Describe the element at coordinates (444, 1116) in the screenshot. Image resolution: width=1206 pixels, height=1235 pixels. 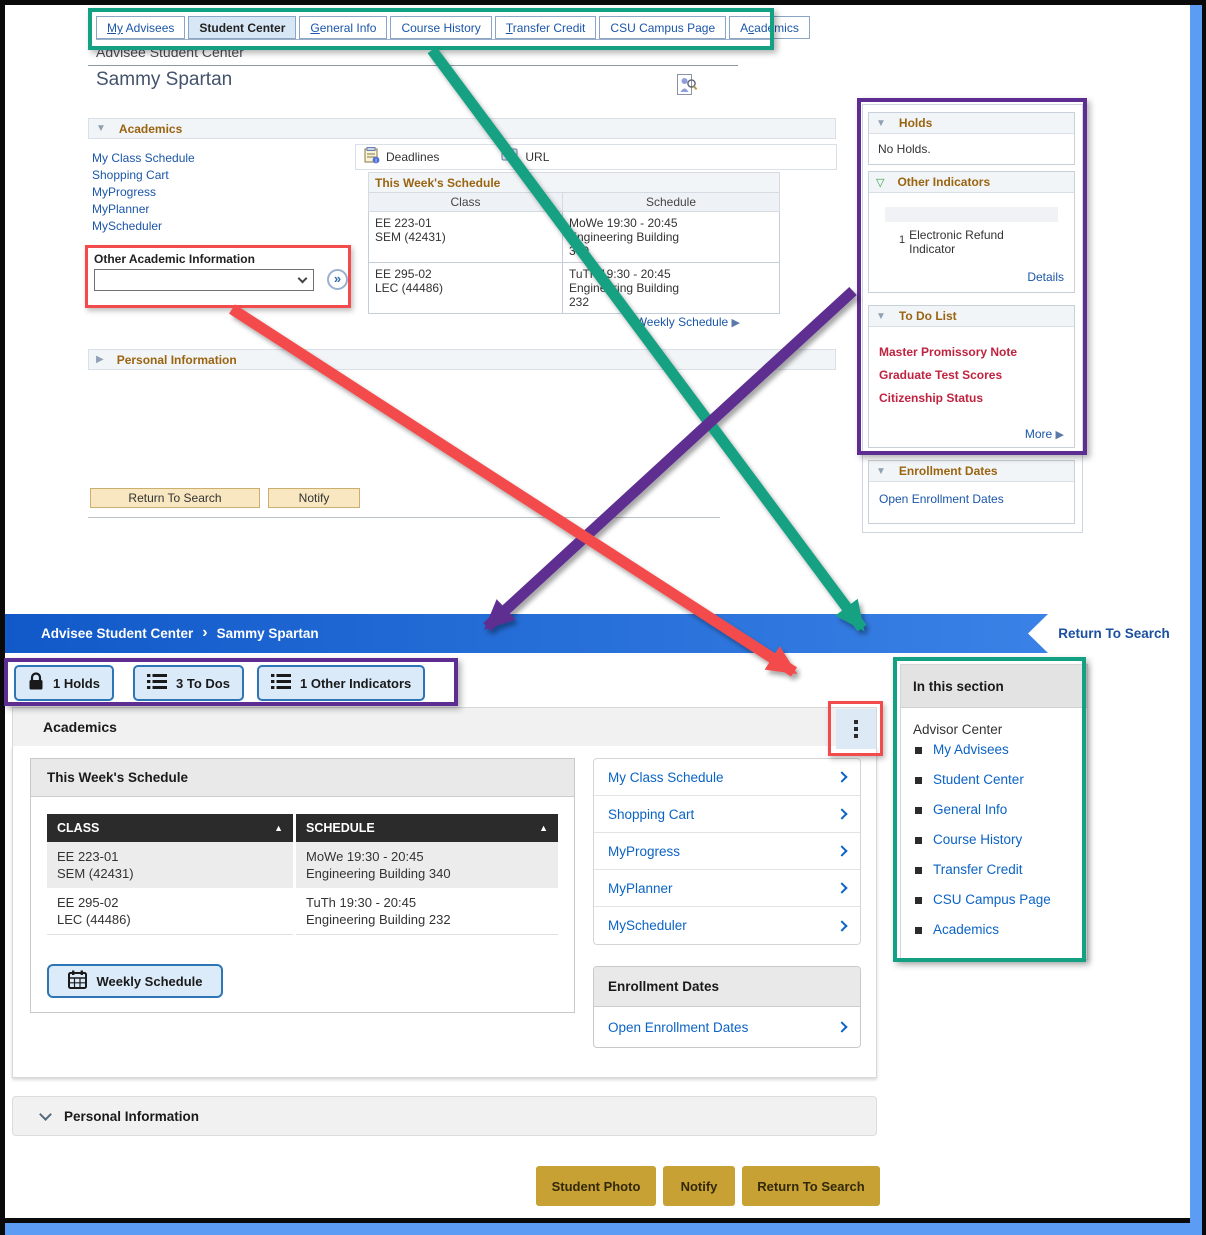
I see `fluid-personal-info-section-header: Personal Information` at that location.